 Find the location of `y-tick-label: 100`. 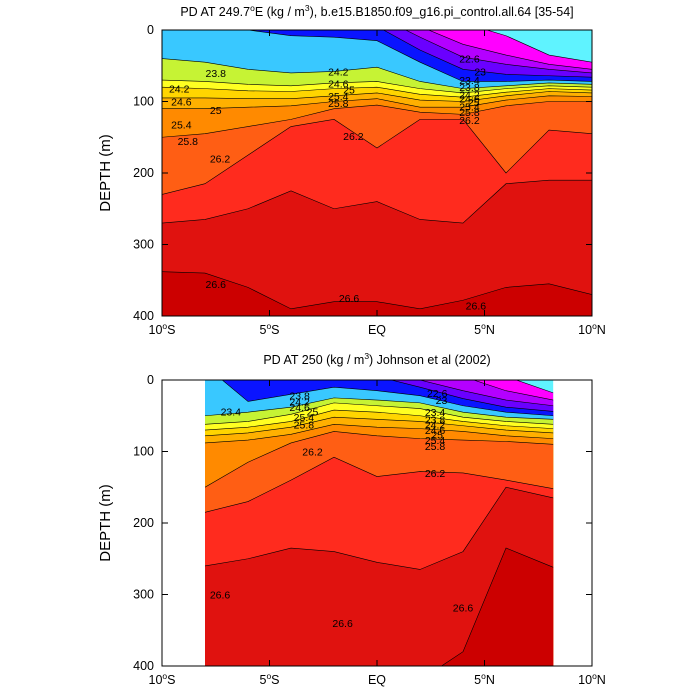

y-tick-label: 100 is located at coordinates (143, 452).